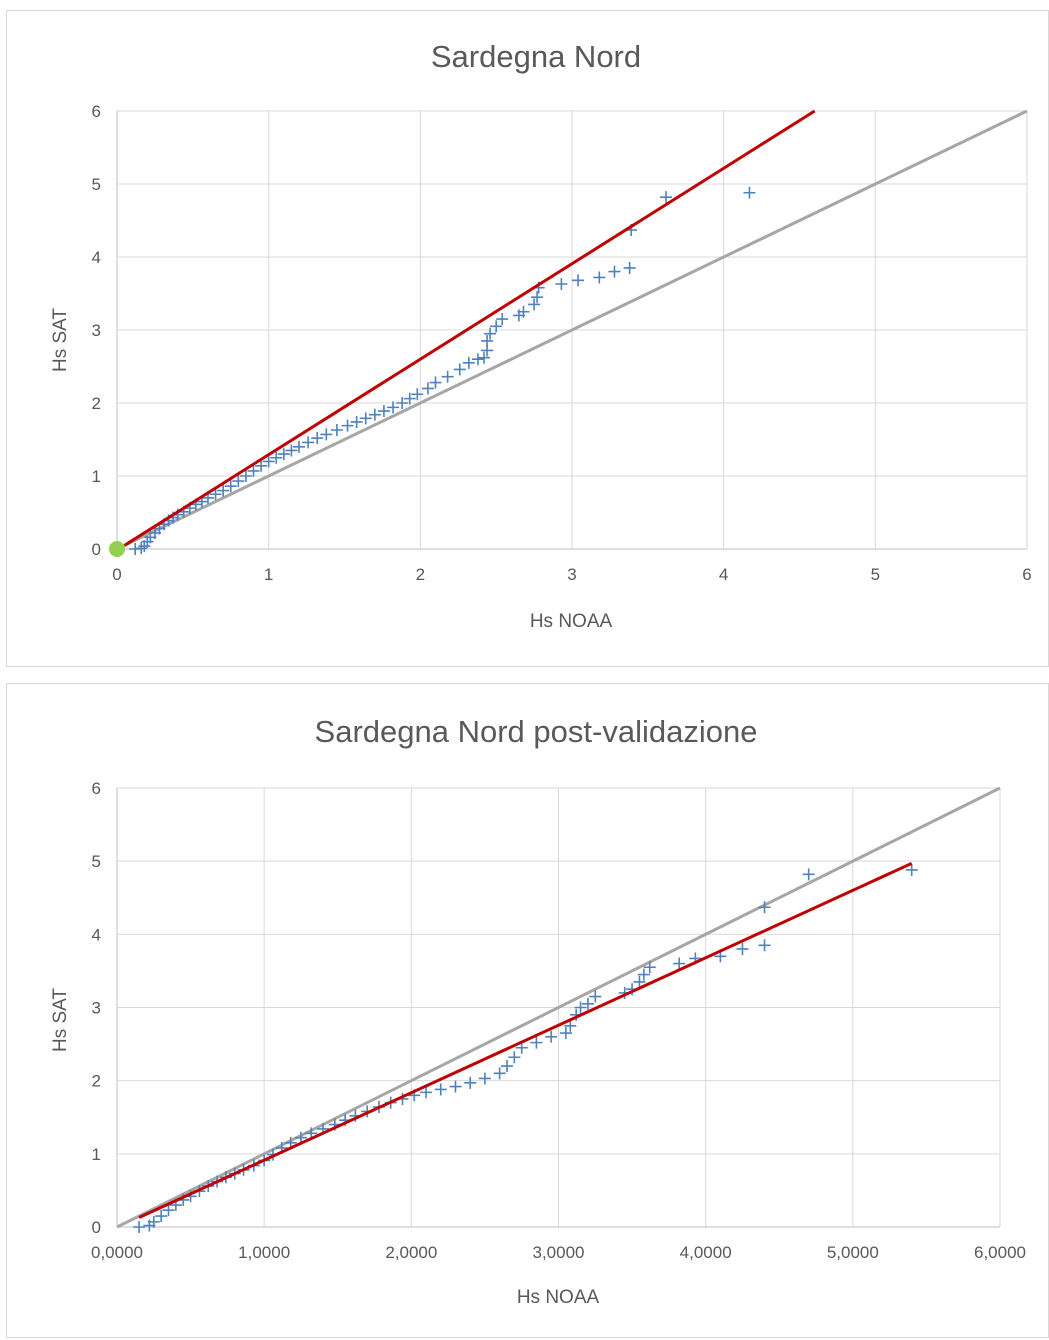 The height and width of the screenshot is (1340, 1049). What do you see at coordinates (60, 340) in the screenshot?
I see `y-axis-title: Hs SAT` at bounding box center [60, 340].